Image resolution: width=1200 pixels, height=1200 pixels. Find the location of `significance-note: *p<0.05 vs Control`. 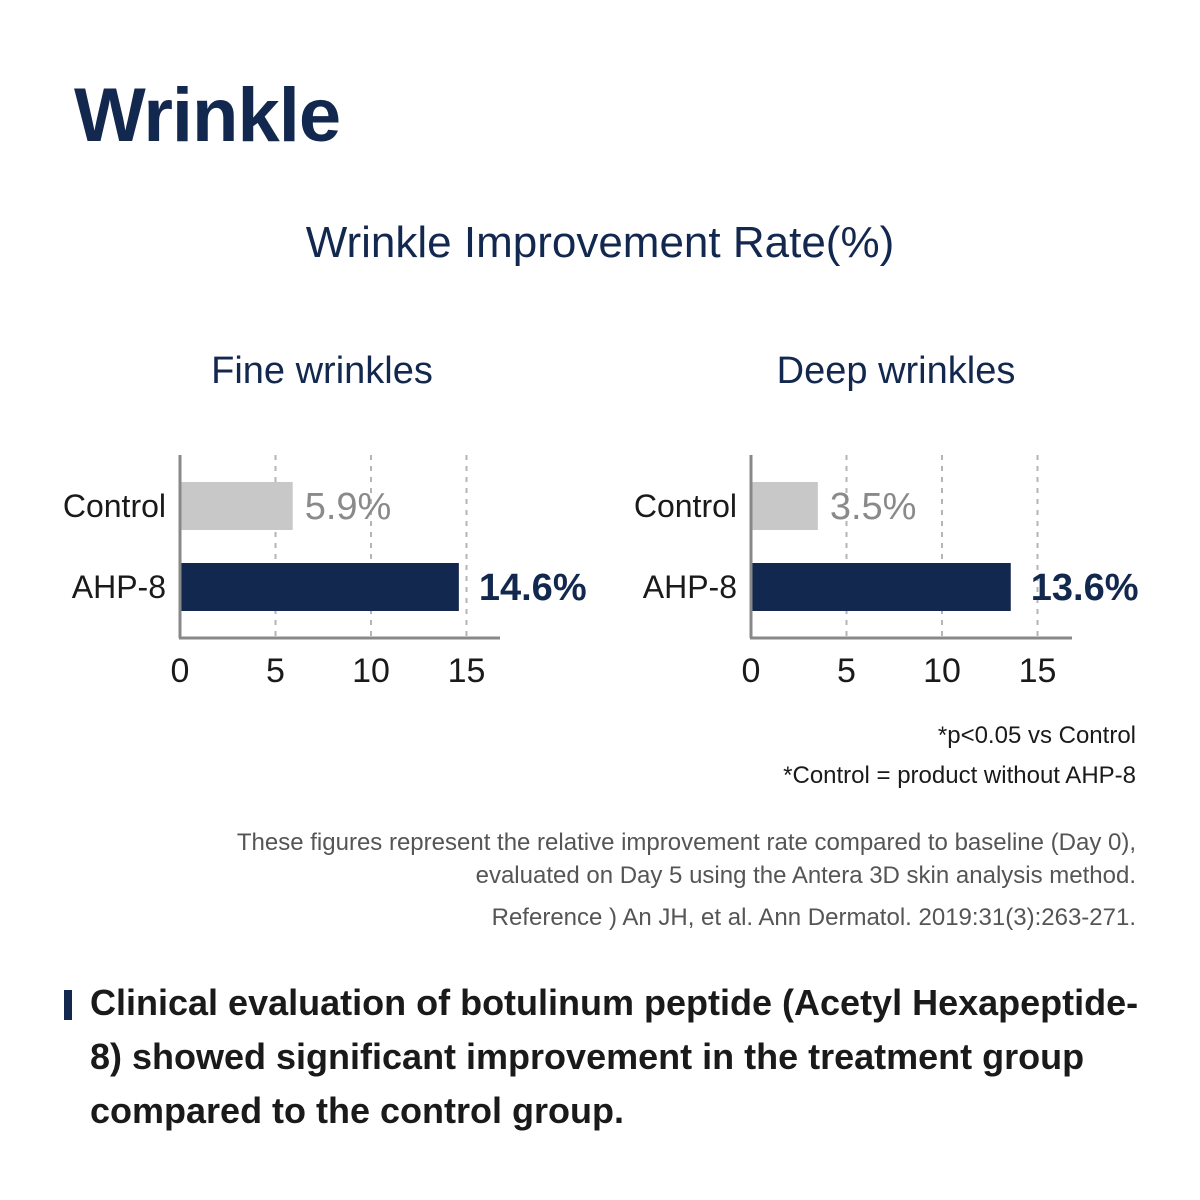

significance-note: *p<0.05 vs Control is located at coordinates (1036, 735).